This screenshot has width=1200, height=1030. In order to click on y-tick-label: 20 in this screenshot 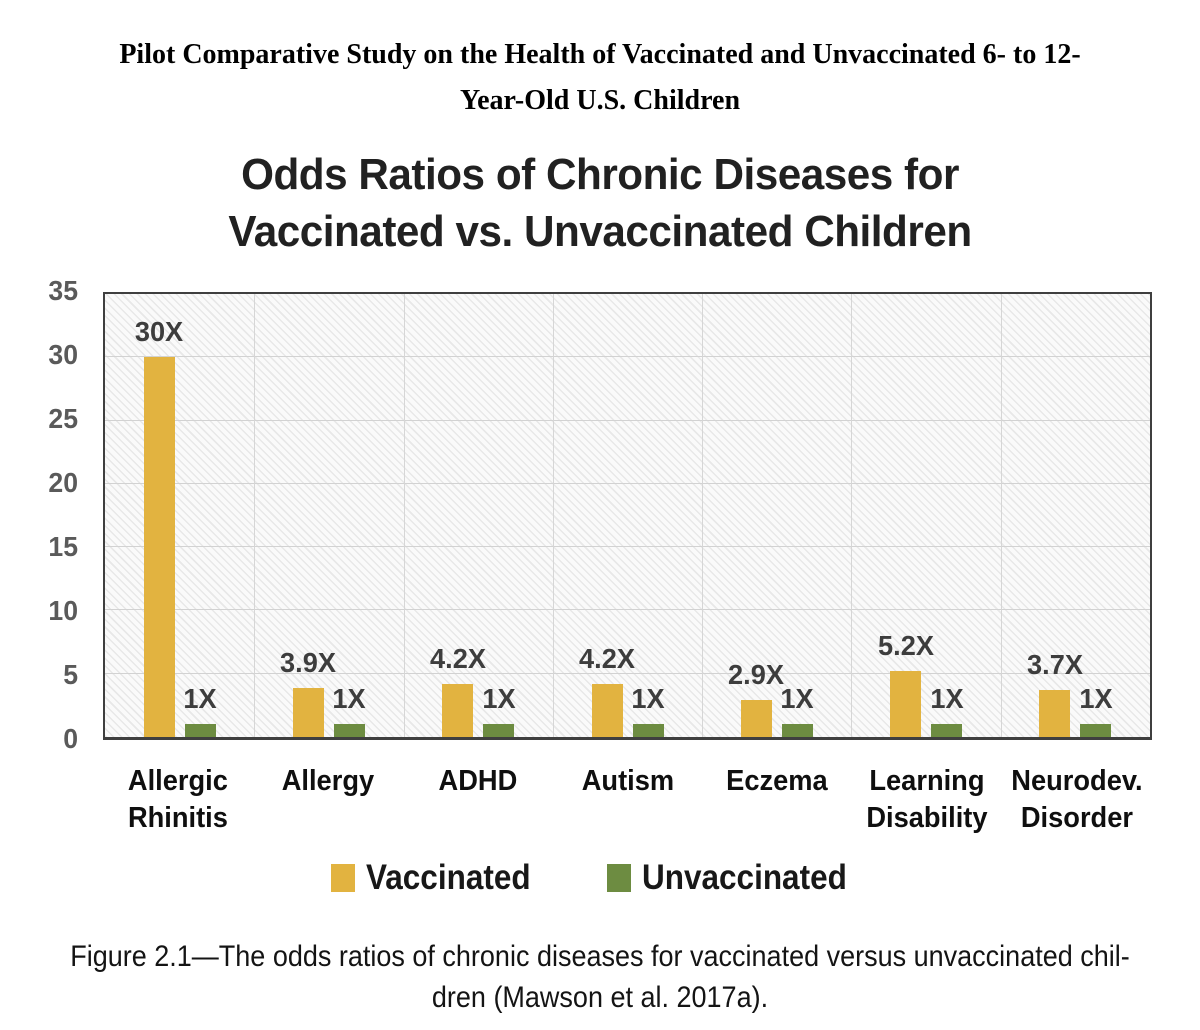, I will do `click(63, 482)`.